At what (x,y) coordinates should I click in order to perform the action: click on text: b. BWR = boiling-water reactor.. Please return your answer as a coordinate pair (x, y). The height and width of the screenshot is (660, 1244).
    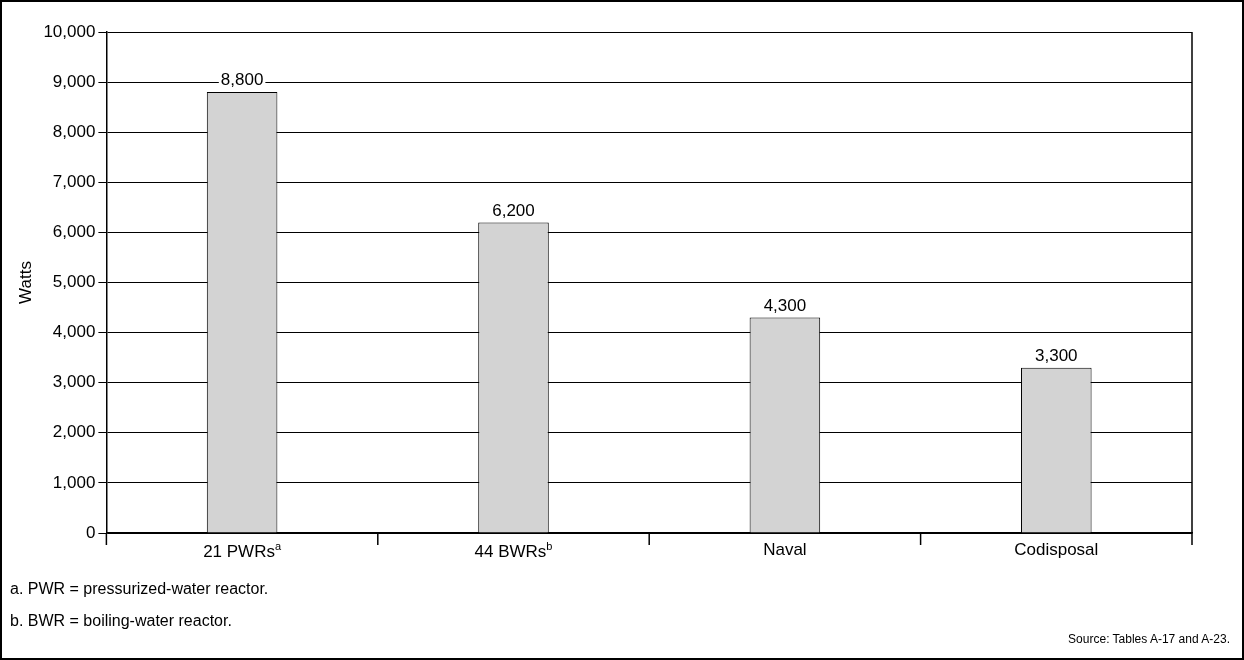
    Looking at the image, I should click on (121, 621).